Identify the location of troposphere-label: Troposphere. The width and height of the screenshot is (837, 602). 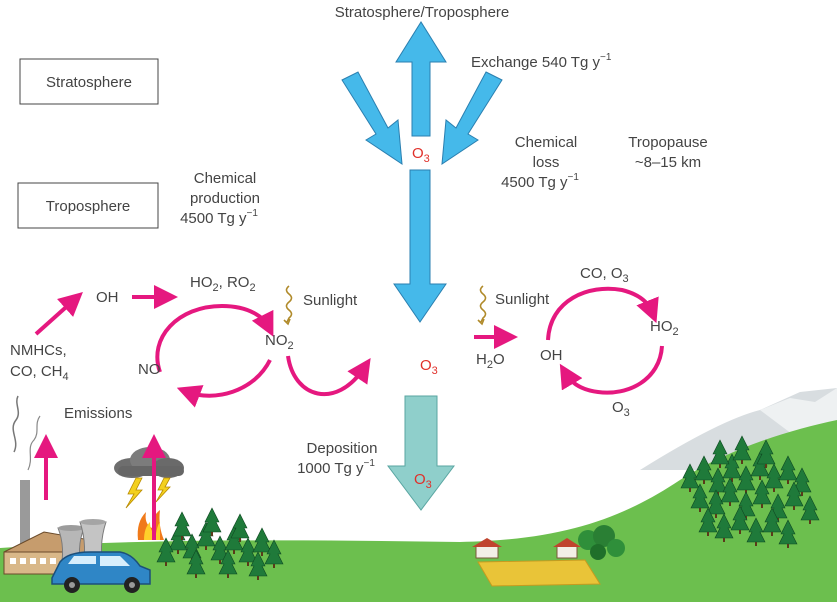
(88, 206).